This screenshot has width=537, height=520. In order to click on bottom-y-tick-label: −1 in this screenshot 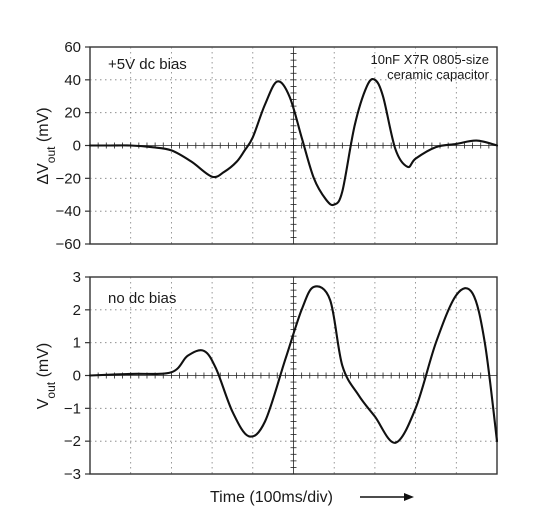, I will do `click(72, 408)`.